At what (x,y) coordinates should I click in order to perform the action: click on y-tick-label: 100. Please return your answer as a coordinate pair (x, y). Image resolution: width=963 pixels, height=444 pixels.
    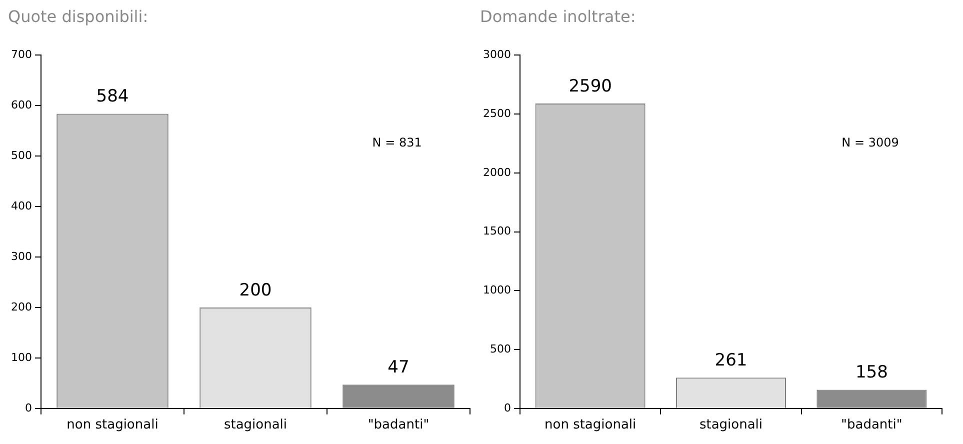
    Looking at the image, I should click on (21, 357).